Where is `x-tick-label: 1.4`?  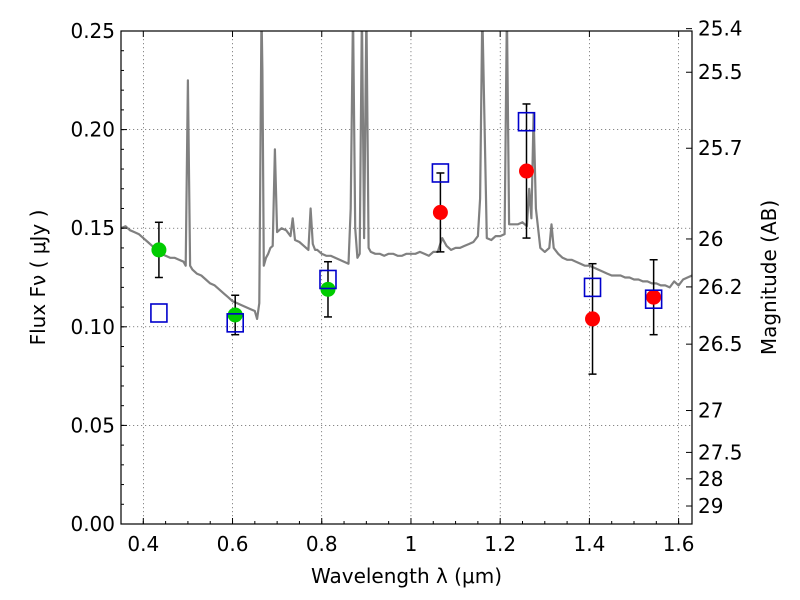 x-tick-label: 1.4 is located at coordinates (589, 544).